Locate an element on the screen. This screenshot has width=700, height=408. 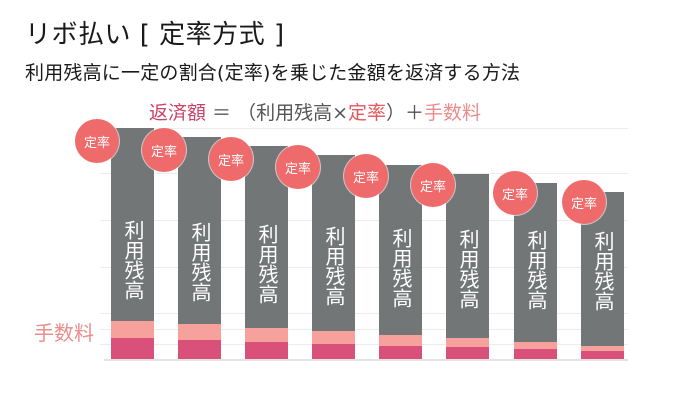
formula-rate: 定率 is located at coordinates (367, 113).